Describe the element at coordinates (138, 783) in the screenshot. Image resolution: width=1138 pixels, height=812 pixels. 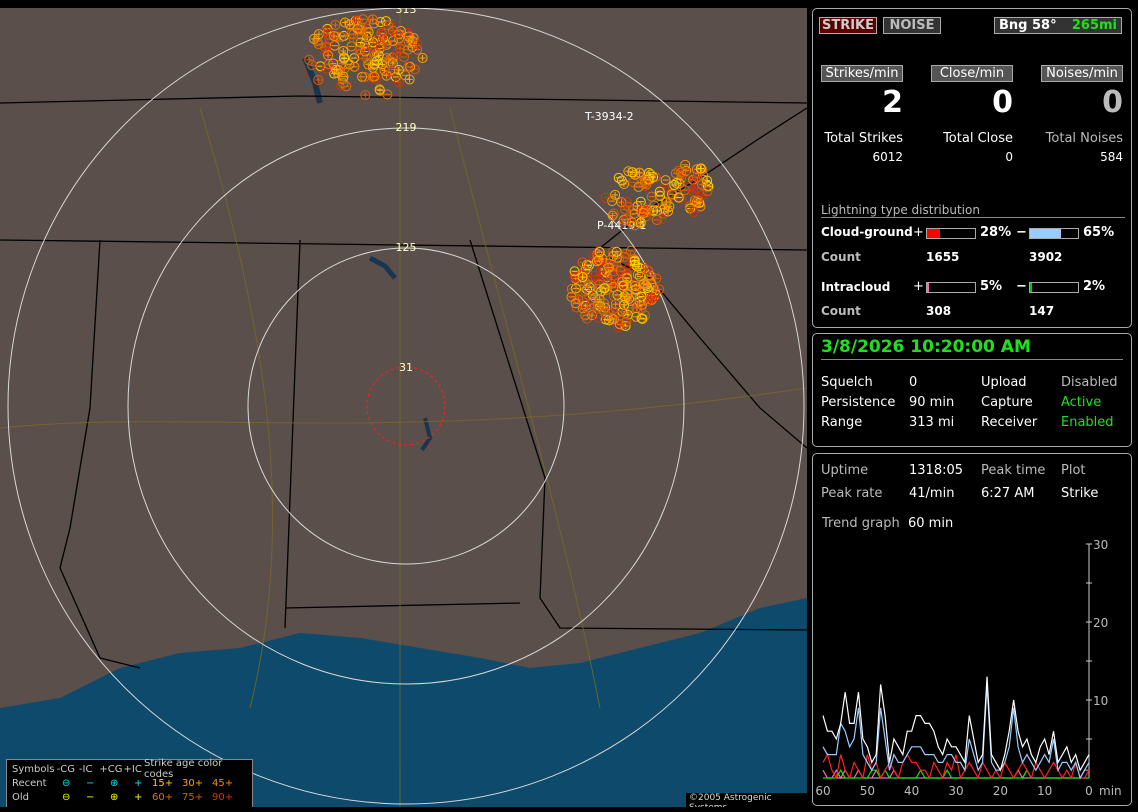
I see `pos-ic-icon: +` at that location.